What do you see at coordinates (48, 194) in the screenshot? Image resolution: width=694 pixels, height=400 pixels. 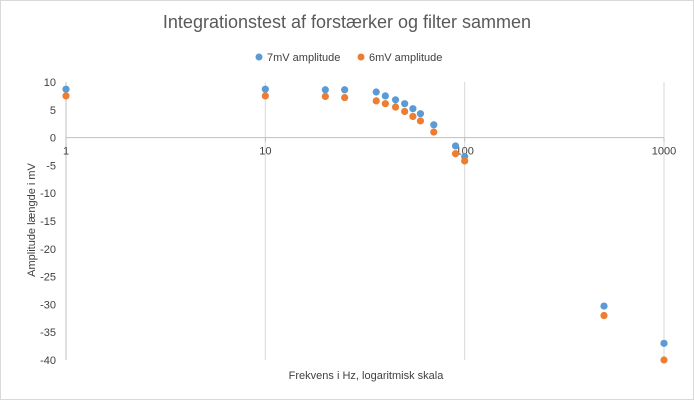 I see `y-tick-label: -10` at bounding box center [48, 194].